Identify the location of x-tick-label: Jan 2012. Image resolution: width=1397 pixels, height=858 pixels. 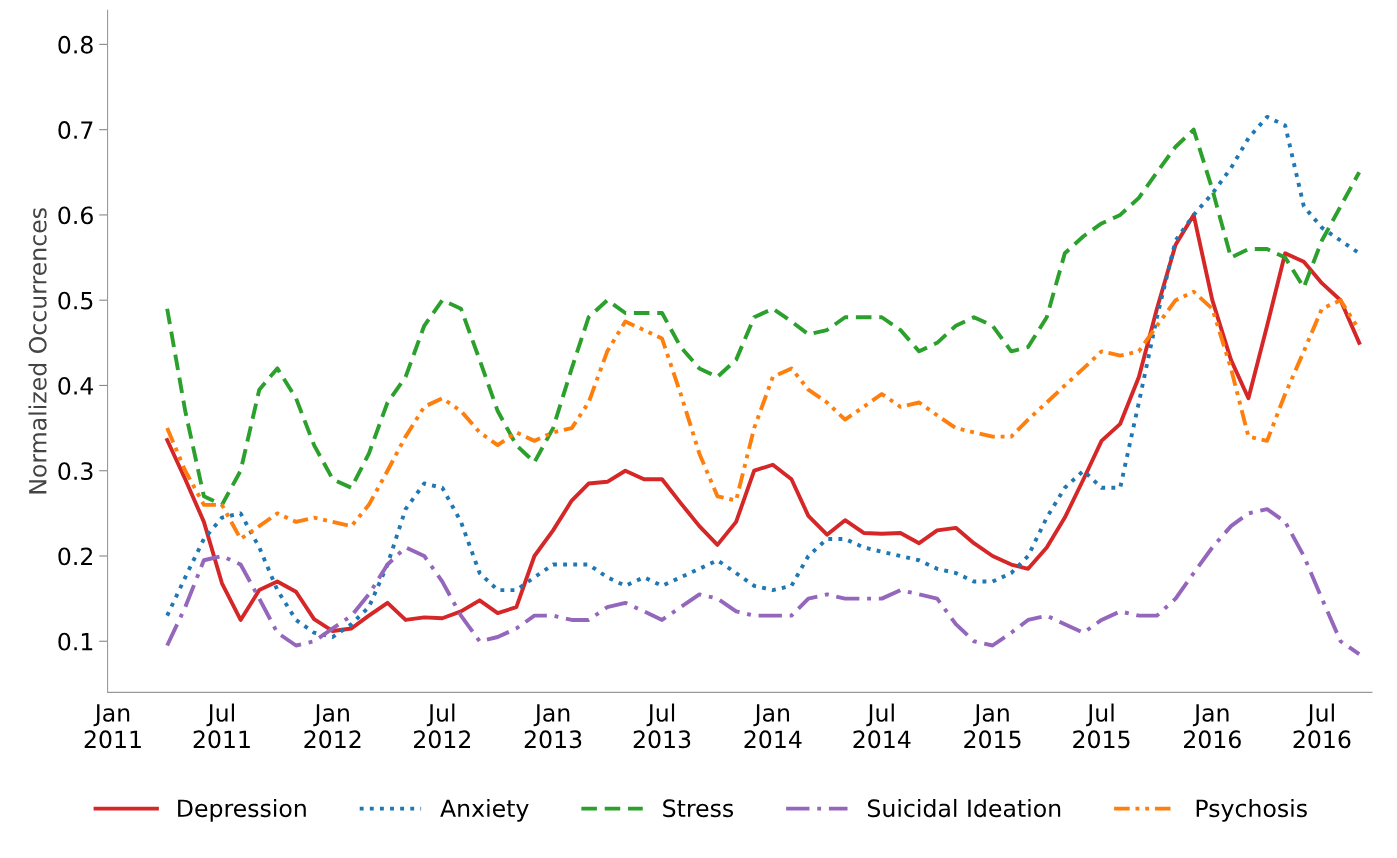
(332, 726).